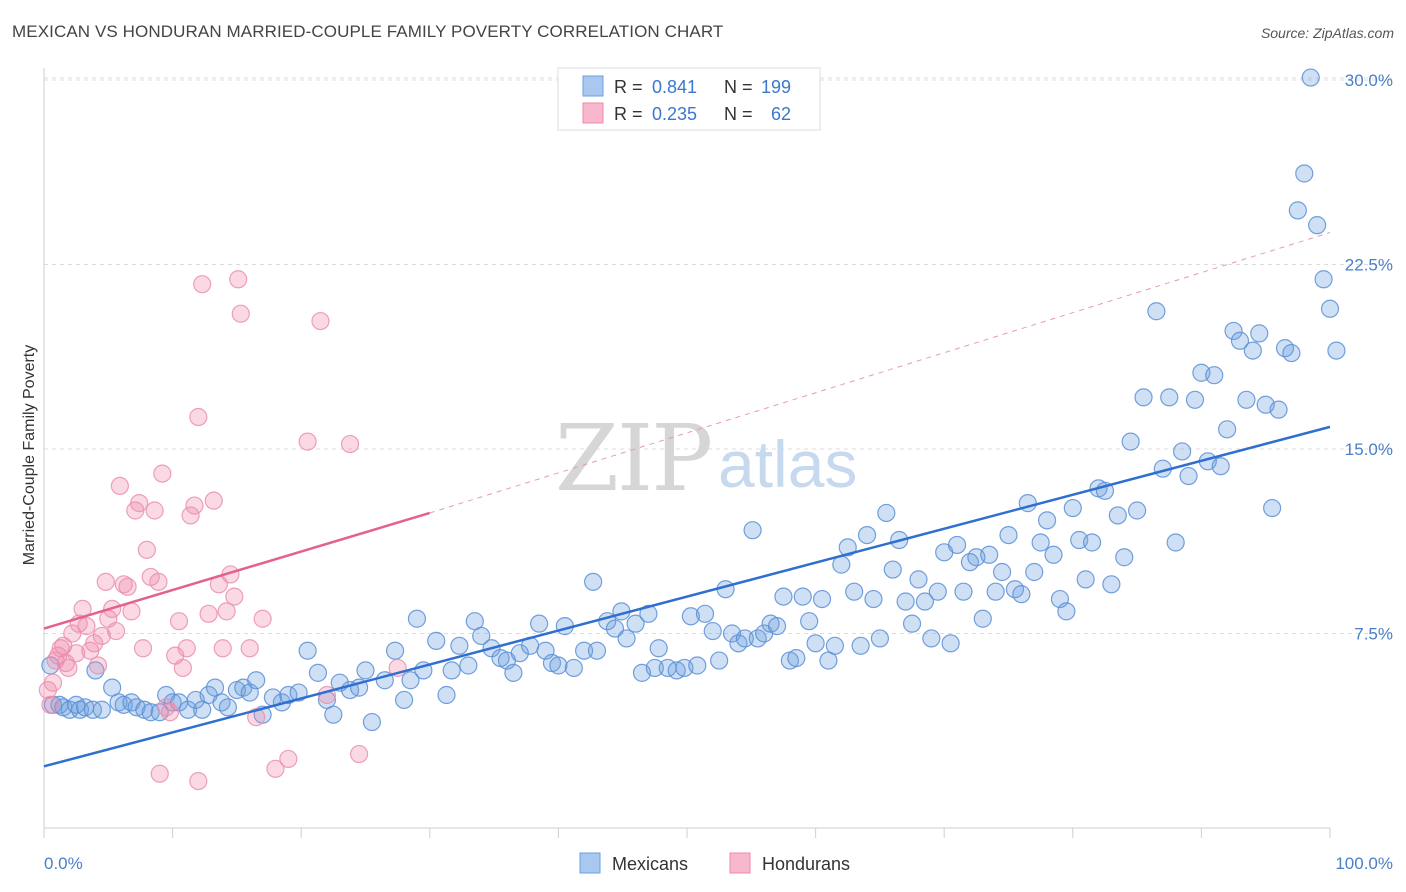 The width and height of the screenshot is (1406, 892). I want to click on legend-n-value-mexicans: 199, so click(776, 87).